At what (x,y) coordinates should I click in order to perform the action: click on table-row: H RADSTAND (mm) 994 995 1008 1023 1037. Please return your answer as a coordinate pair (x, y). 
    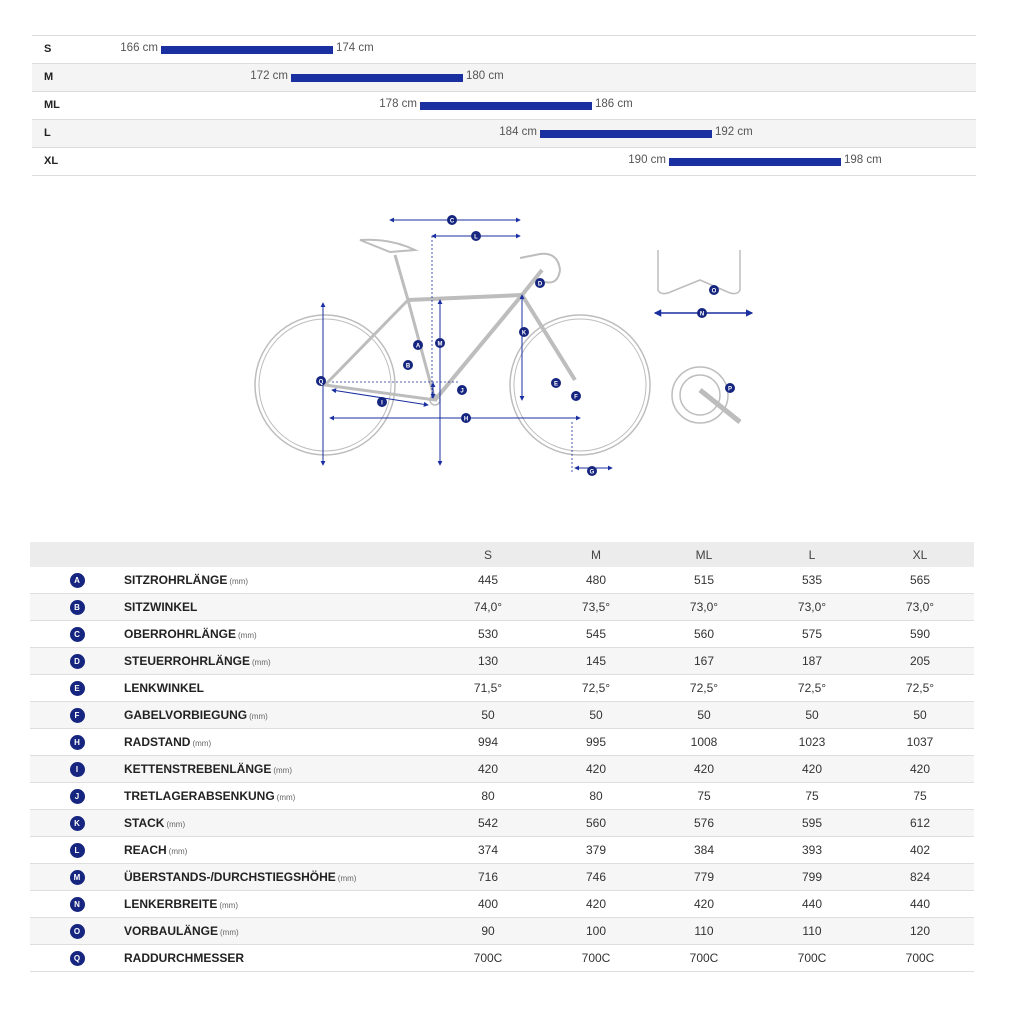
    Looking at the image, I should click on (502, 742).